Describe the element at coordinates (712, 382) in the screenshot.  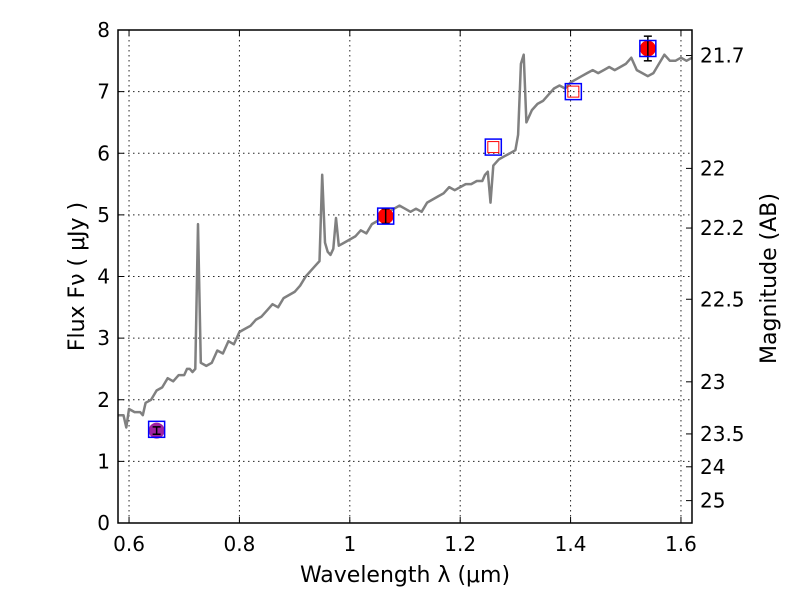
I see `y2-tick-label: 23` at that location.